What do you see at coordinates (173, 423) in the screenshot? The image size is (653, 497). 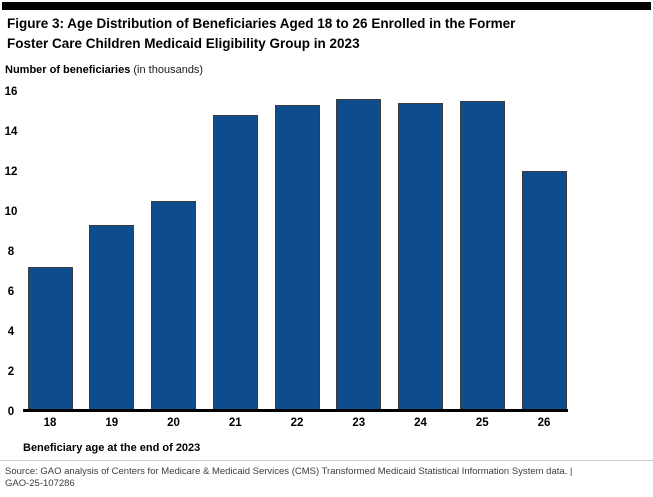 I see `x-tick-label: 20` at bounding box center [173, 423].